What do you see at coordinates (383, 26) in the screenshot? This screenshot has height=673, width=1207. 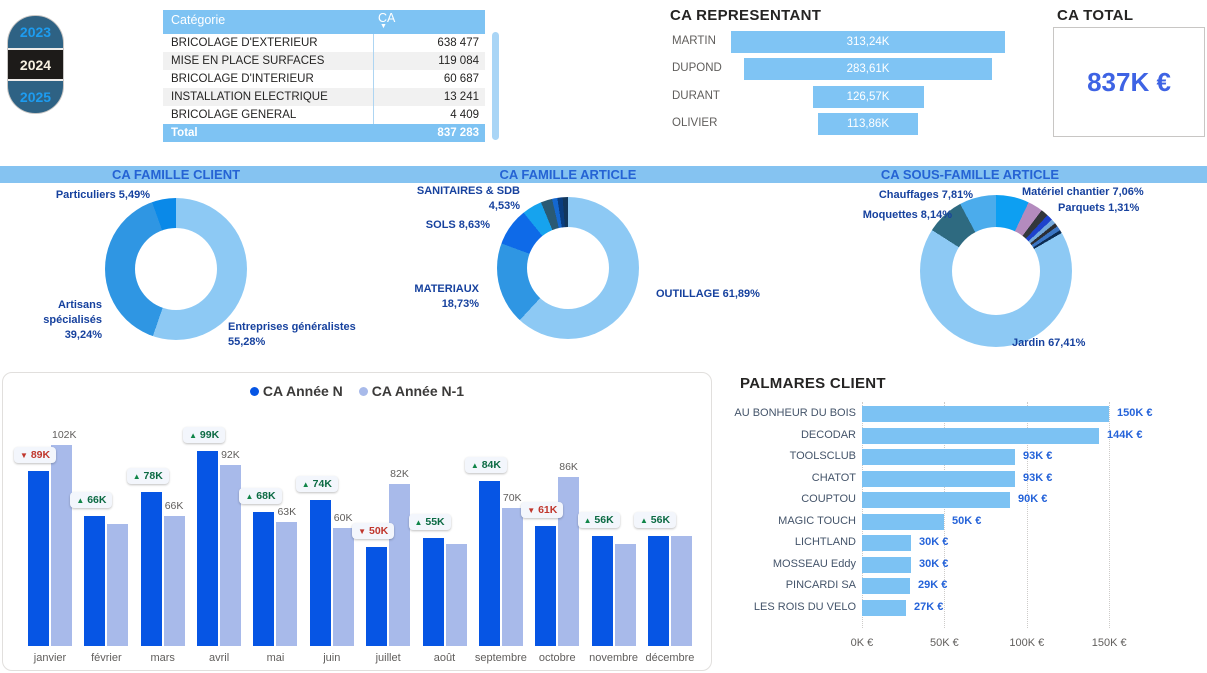 I see `sort-descending-icon: ▼` at bounding box center [383, 26].